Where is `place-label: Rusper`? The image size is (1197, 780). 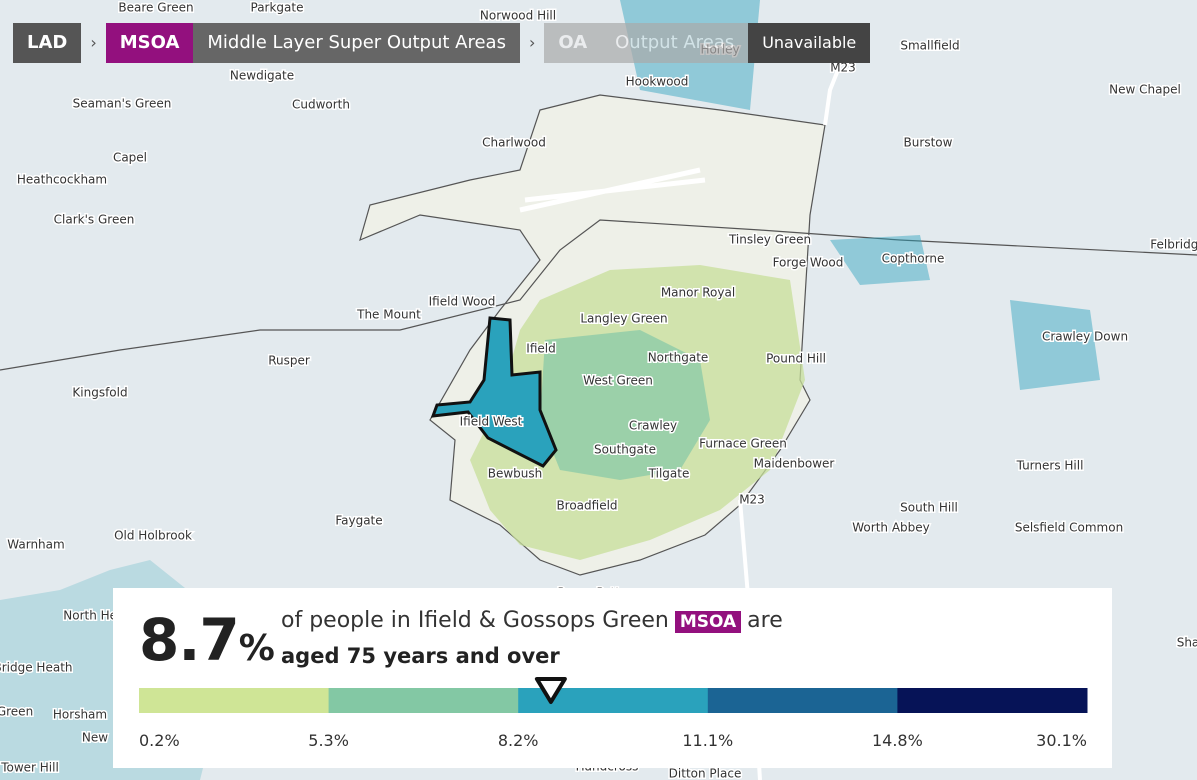
place-label: Rusper is located at coordinates (289, 361).